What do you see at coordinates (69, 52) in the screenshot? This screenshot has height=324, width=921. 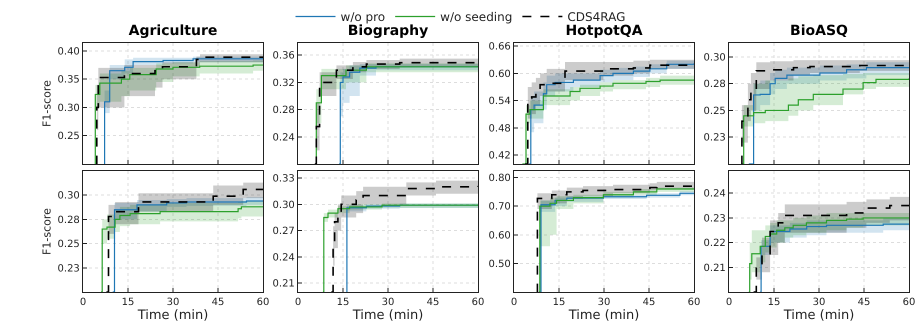 I see `y-tick-label: 0.40` at bounding box center [69, 52].